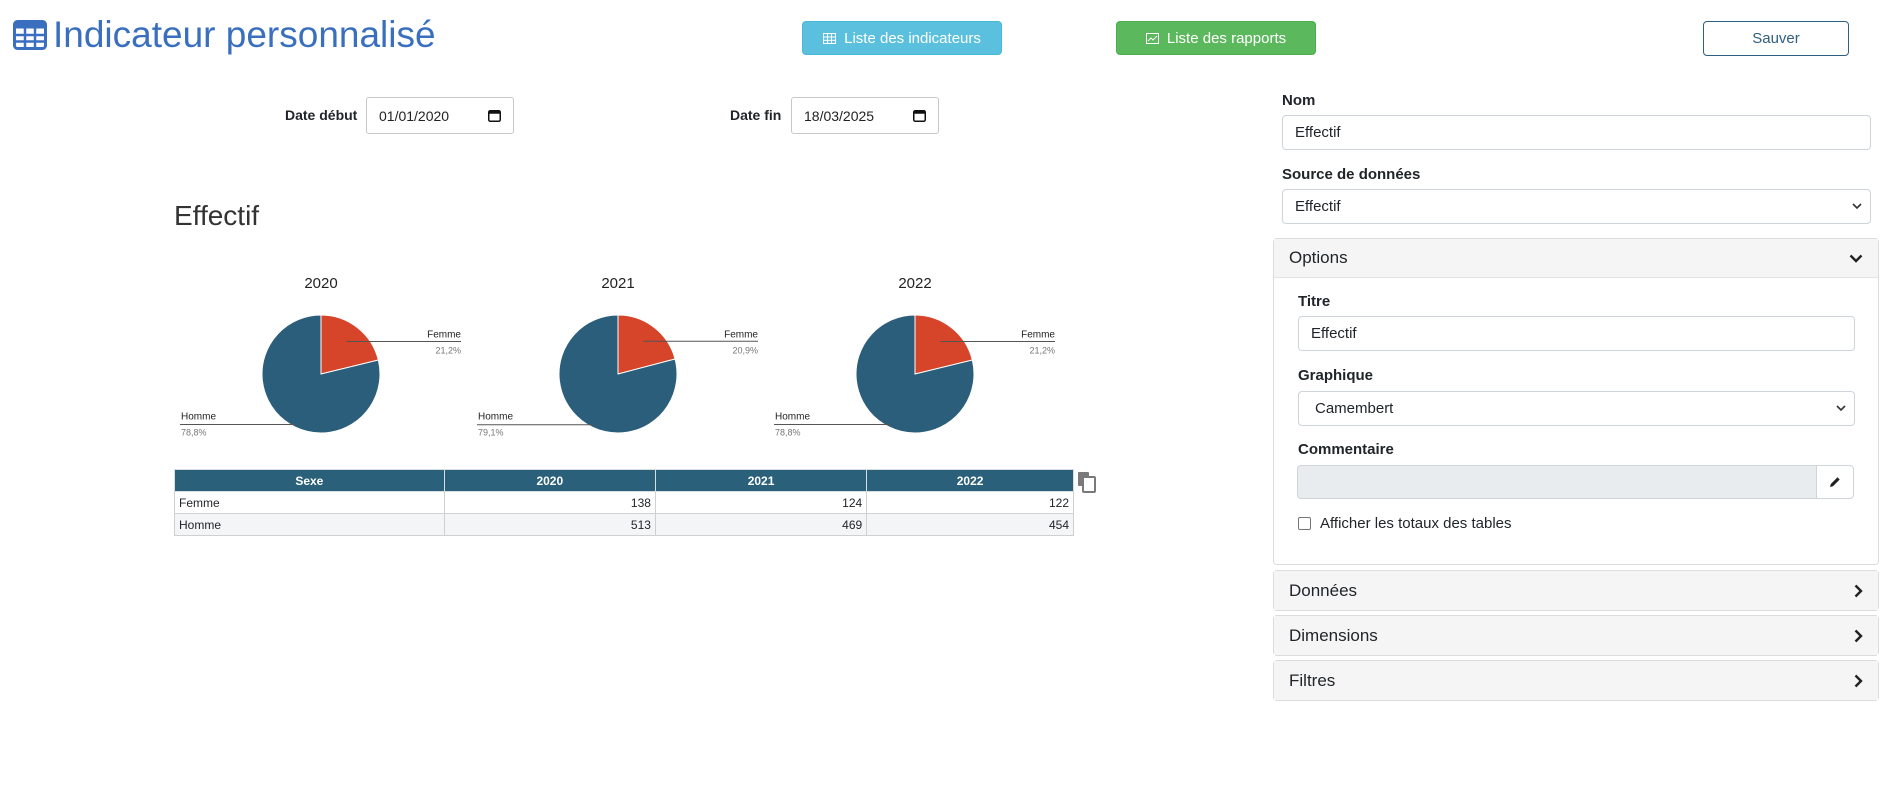 The image size is (1889, 787). I want to click on source-select-value: Effectif, so click(1318, 206).